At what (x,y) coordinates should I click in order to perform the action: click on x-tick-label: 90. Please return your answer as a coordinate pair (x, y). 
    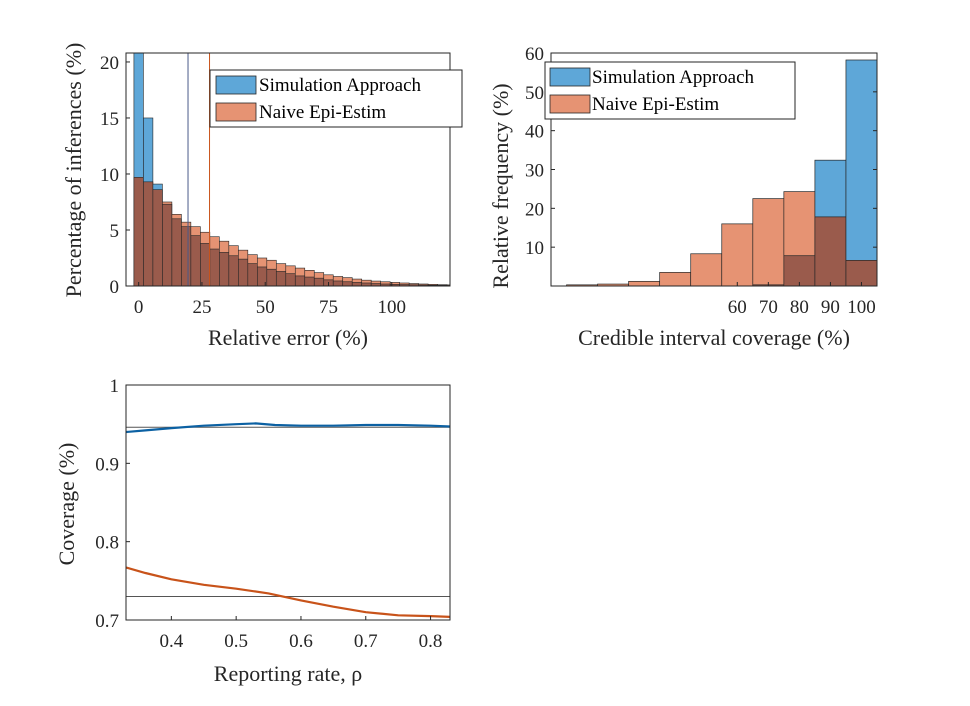
    Looking at the image, I should click on (830, 307).